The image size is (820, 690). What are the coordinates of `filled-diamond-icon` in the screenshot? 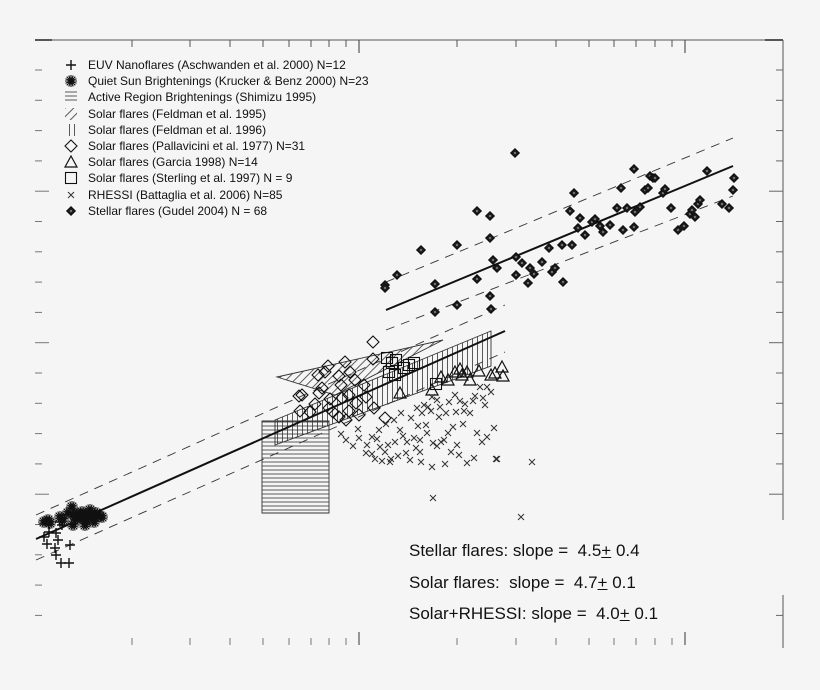 It's located at (73, 211).